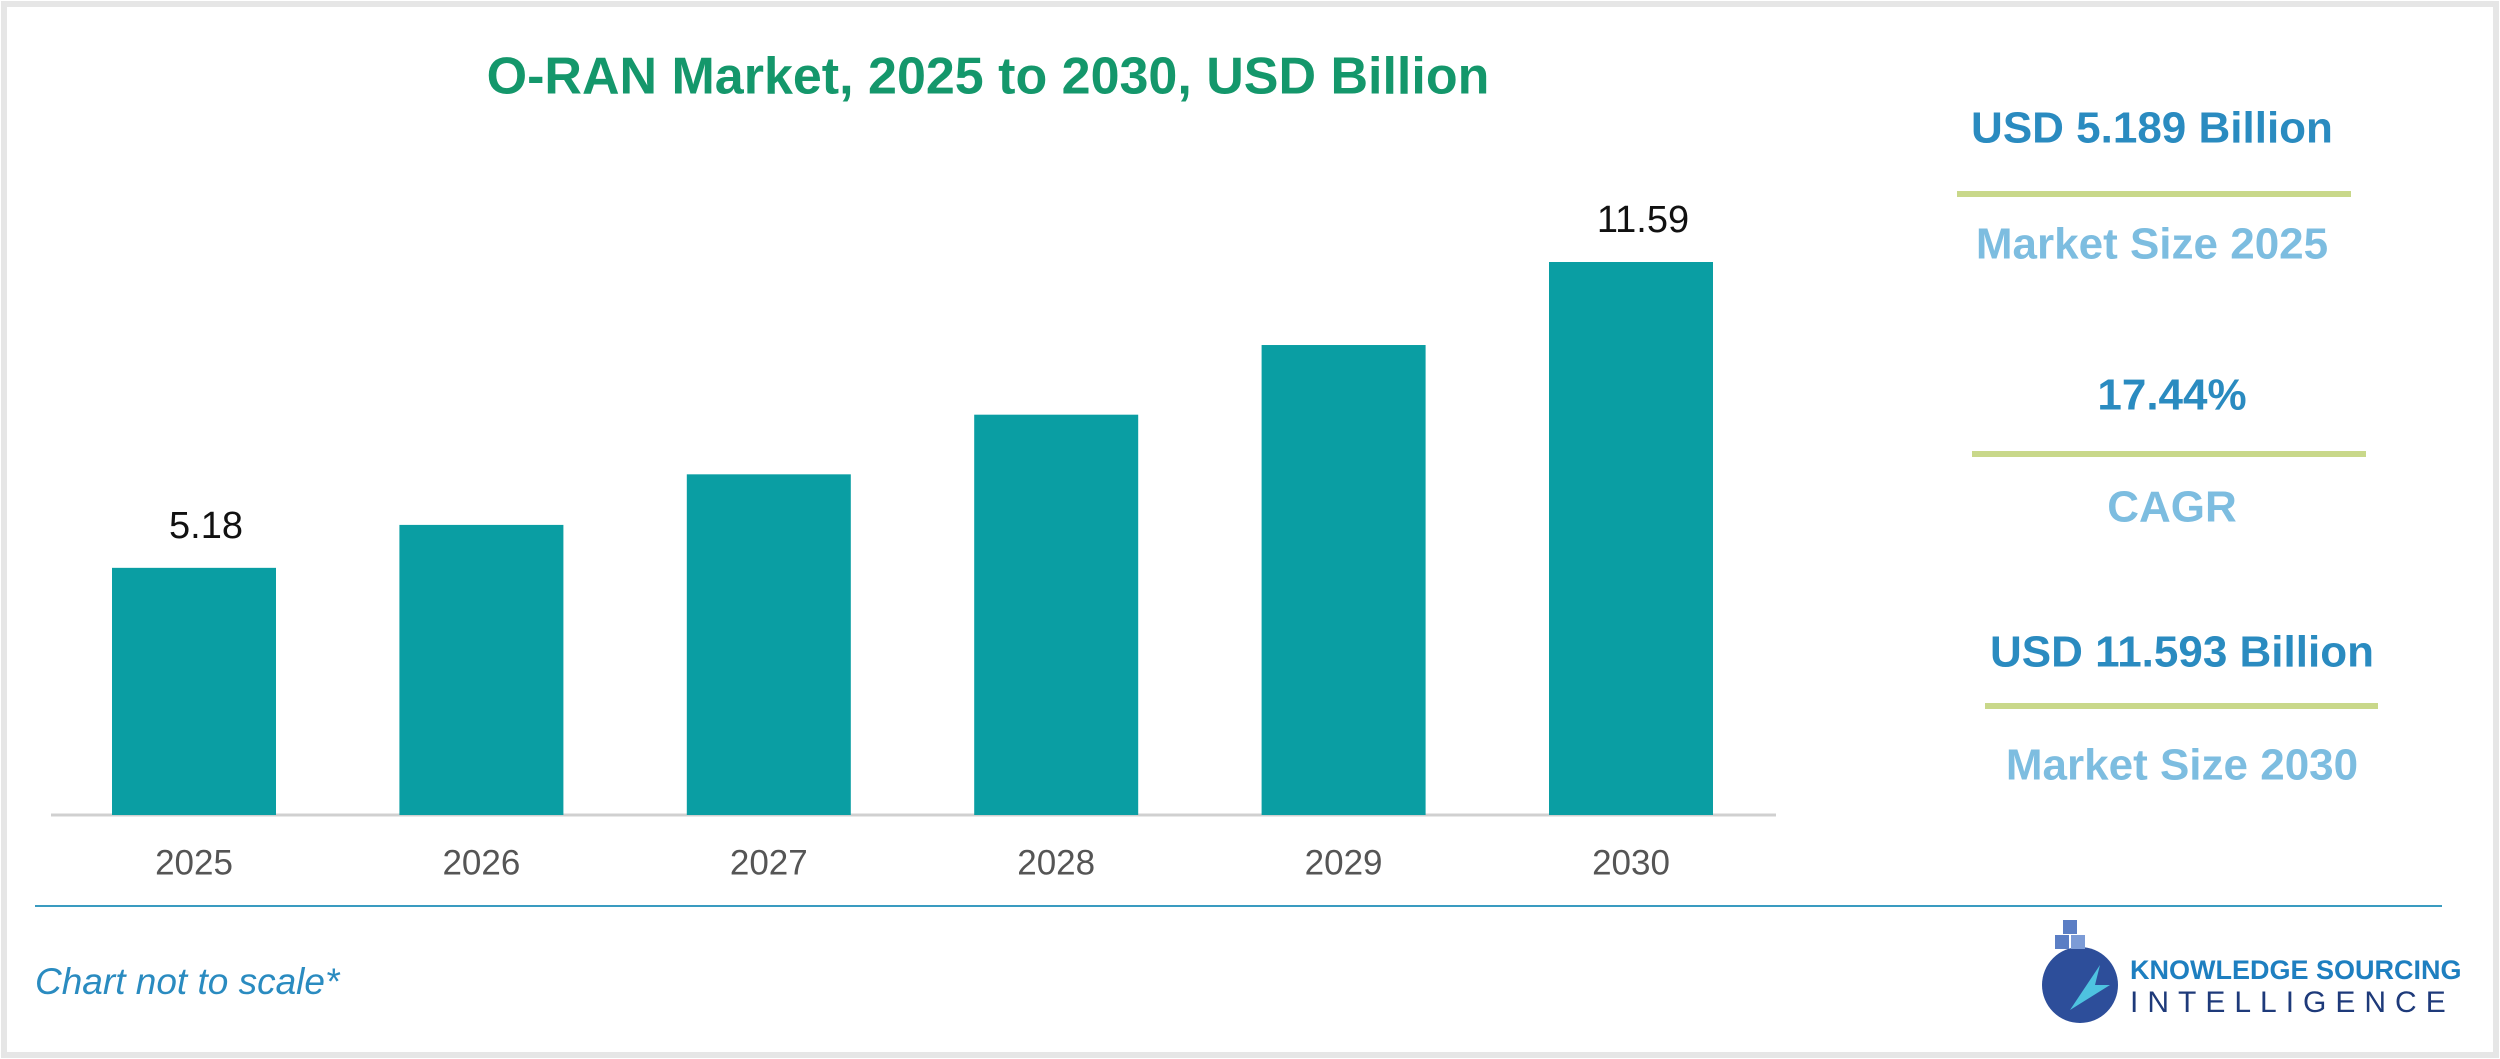 The width and height of the screenshot is (2500, 1059). What do you see at coordinates (2296, 970) in the screenshot?
I see `logo-text: KNOWLEDGE SOURCING` at bounding box center [2296, 970].